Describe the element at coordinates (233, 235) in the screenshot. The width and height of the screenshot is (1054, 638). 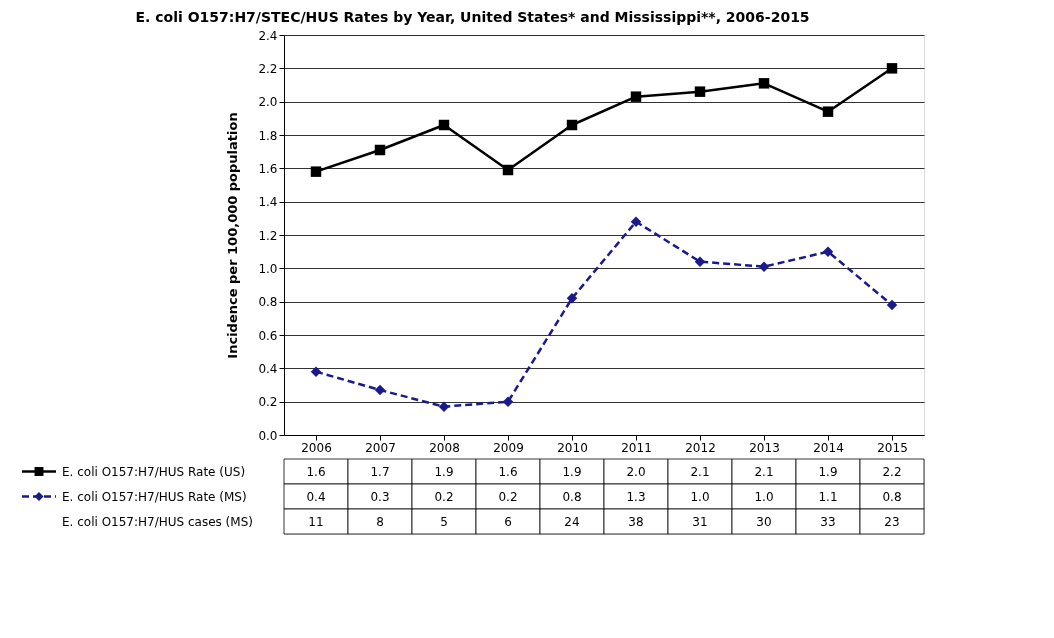
I see `y-axis-title: Incidence per 100,000 population` at that location.